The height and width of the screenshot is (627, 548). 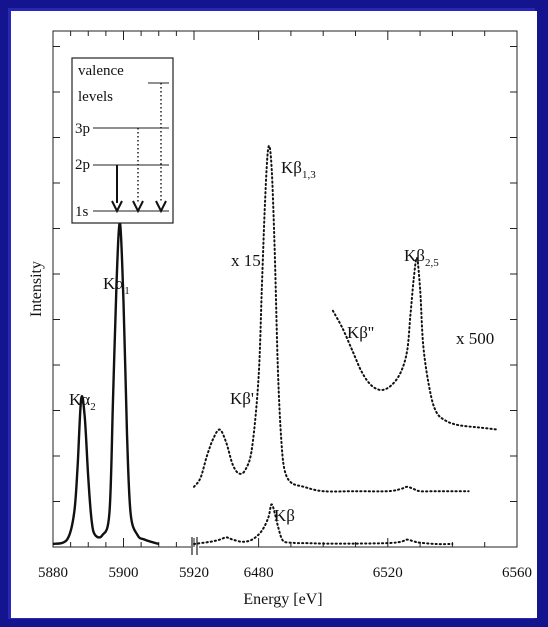 What do you see at coordinates (82, 129) in the screenshot?
I see `inset-label-3p: 3p` at bounding box center [82, 129].